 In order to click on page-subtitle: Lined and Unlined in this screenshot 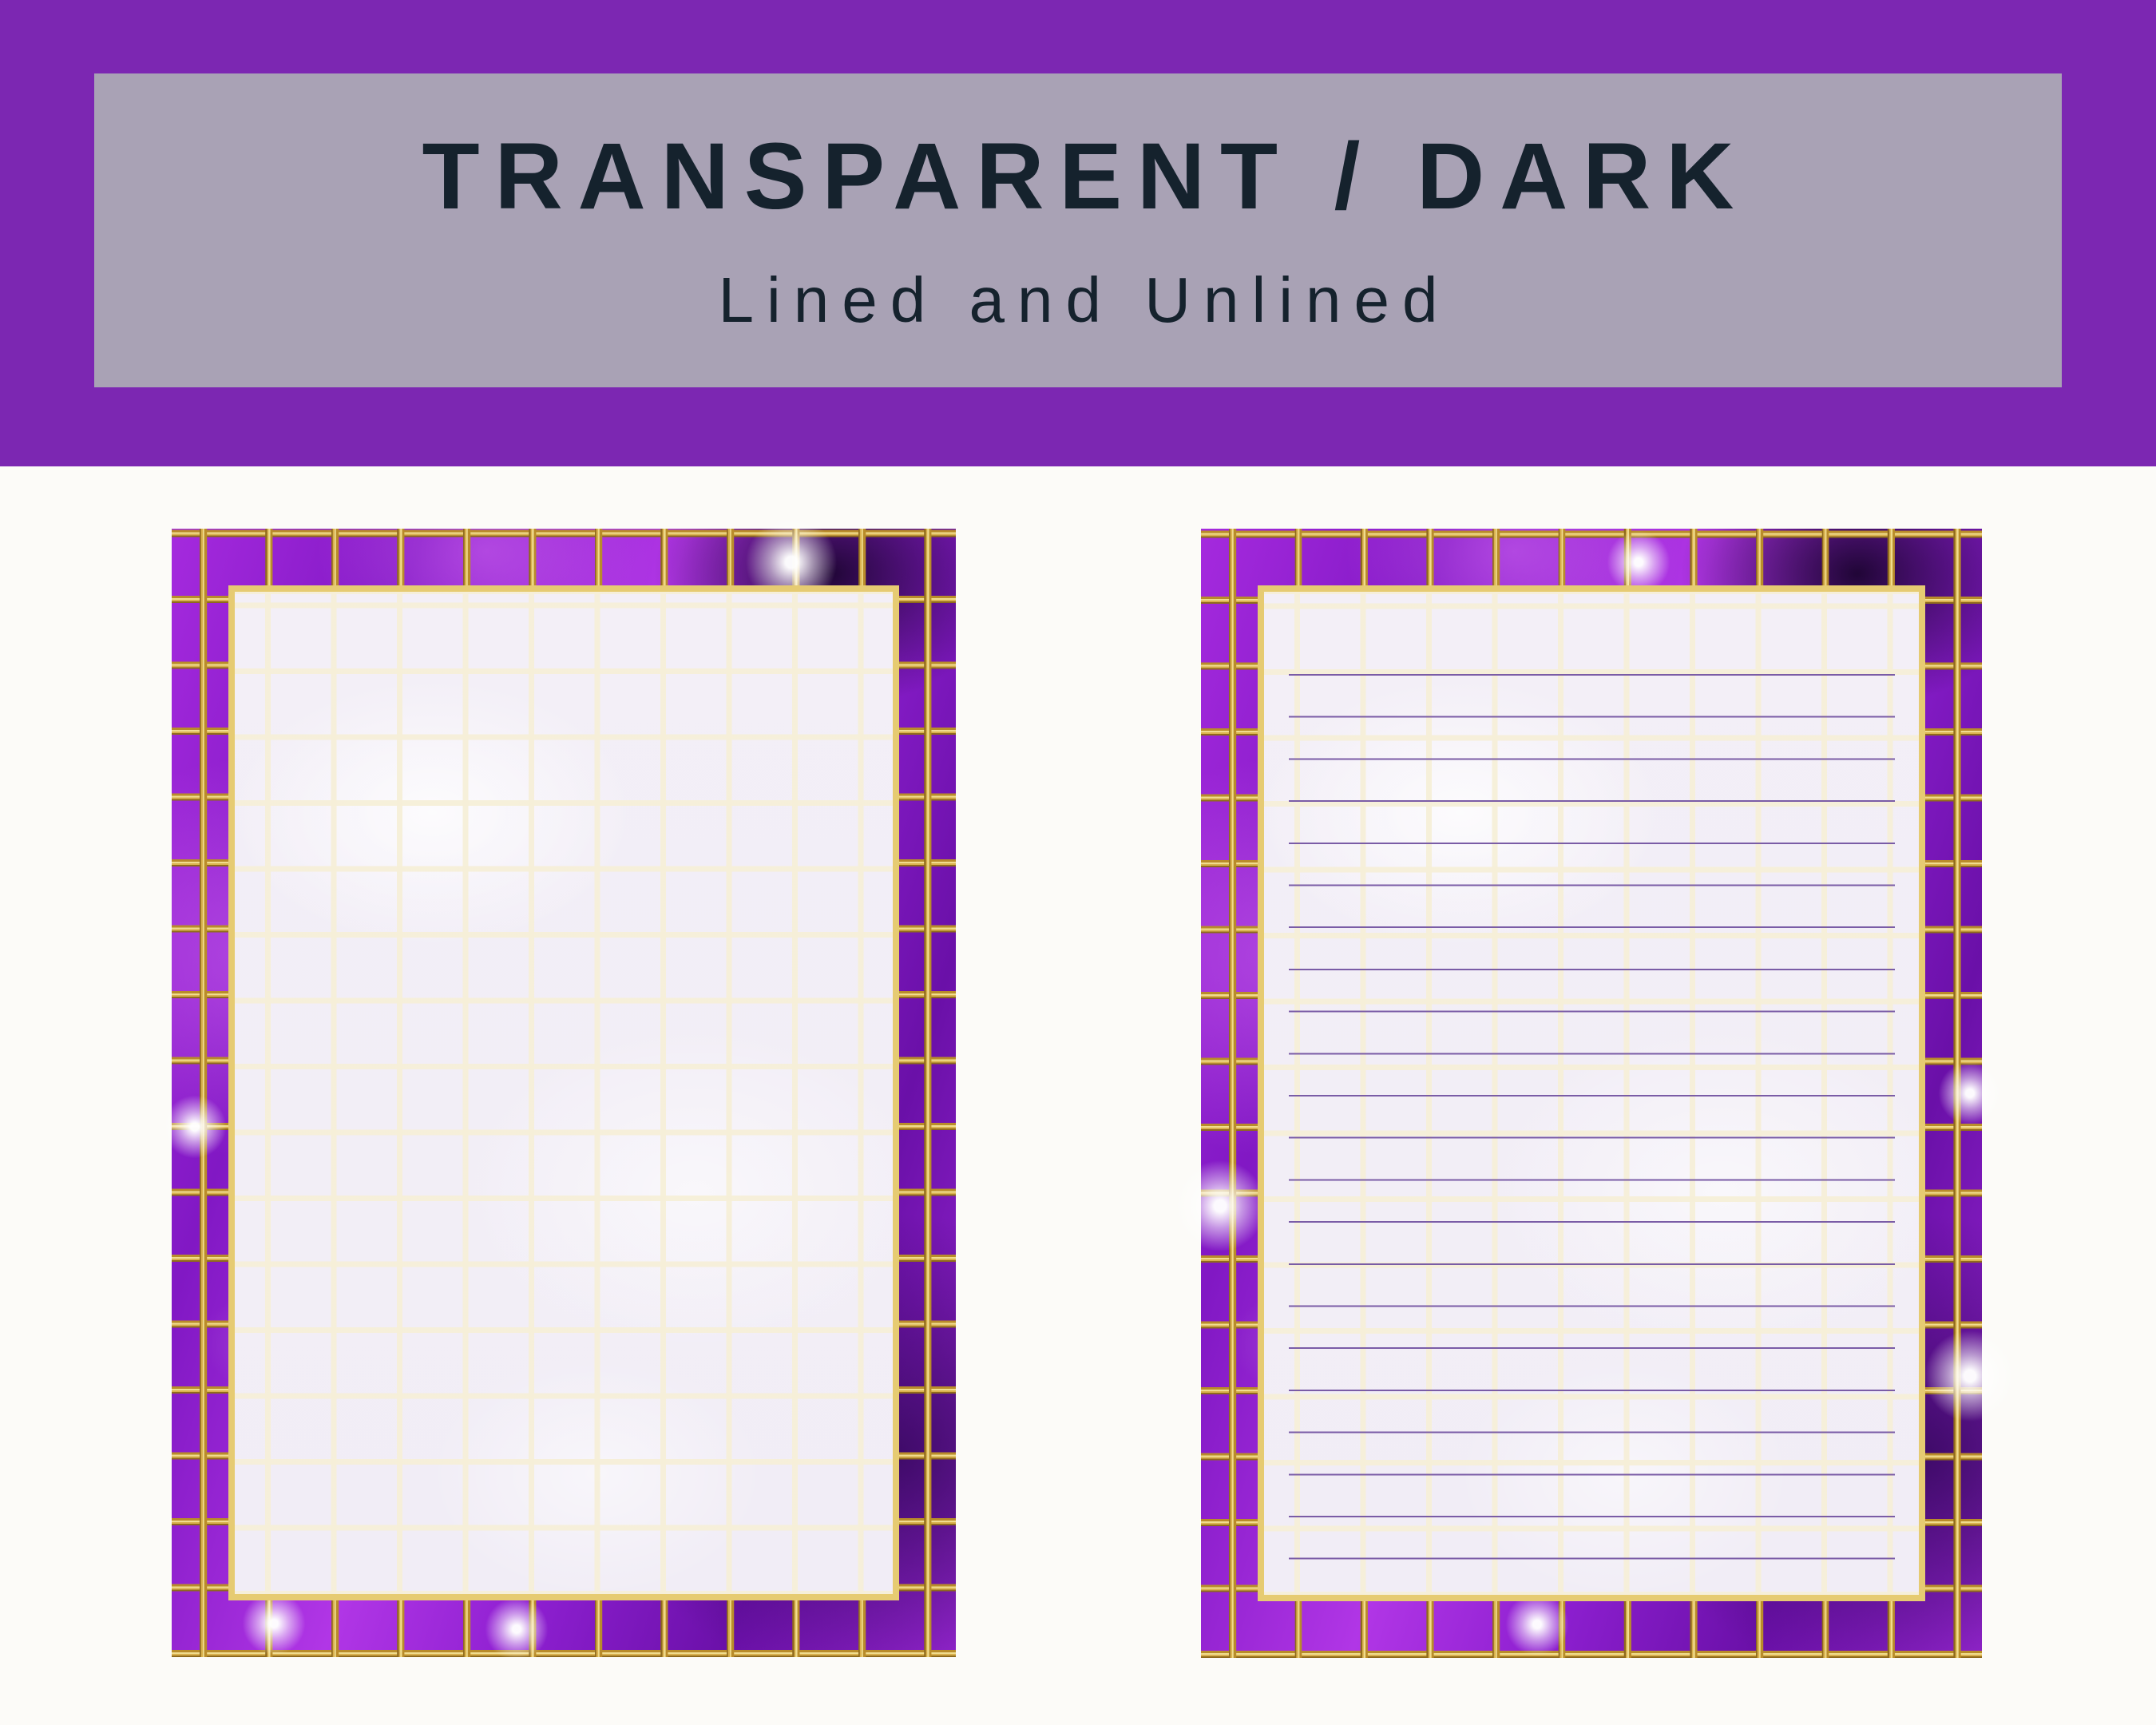, I will do `click(1084, 300)`.